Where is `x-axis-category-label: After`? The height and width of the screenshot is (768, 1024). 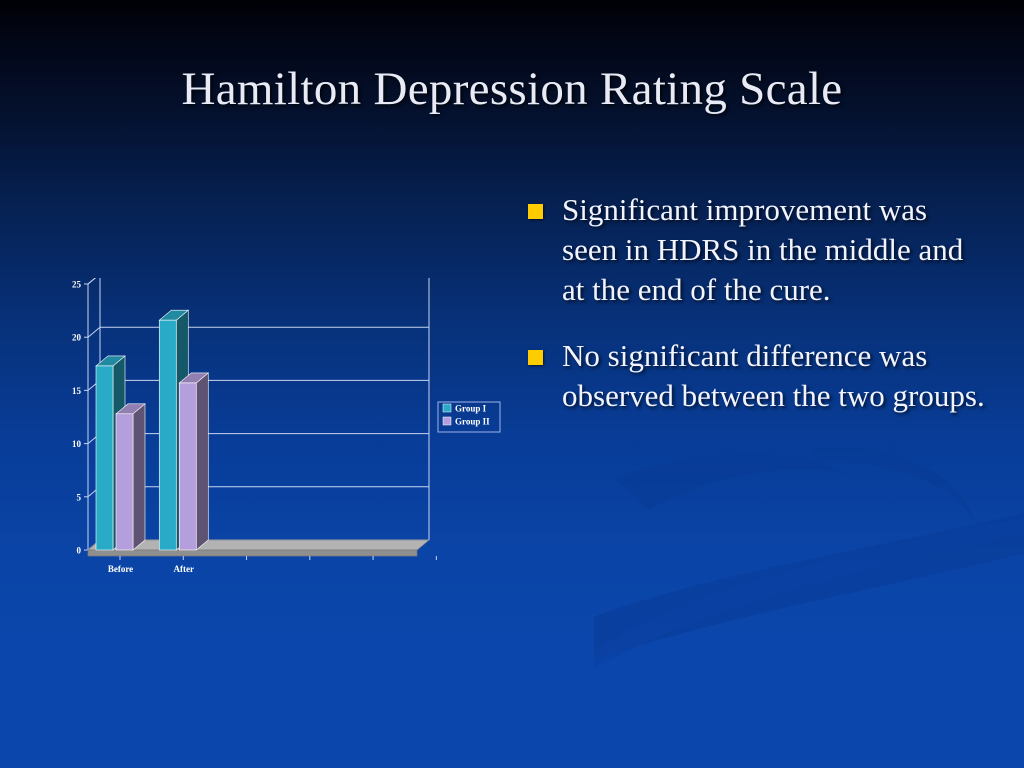
x-axis-category-label: After is located at coordinates (184, 569).